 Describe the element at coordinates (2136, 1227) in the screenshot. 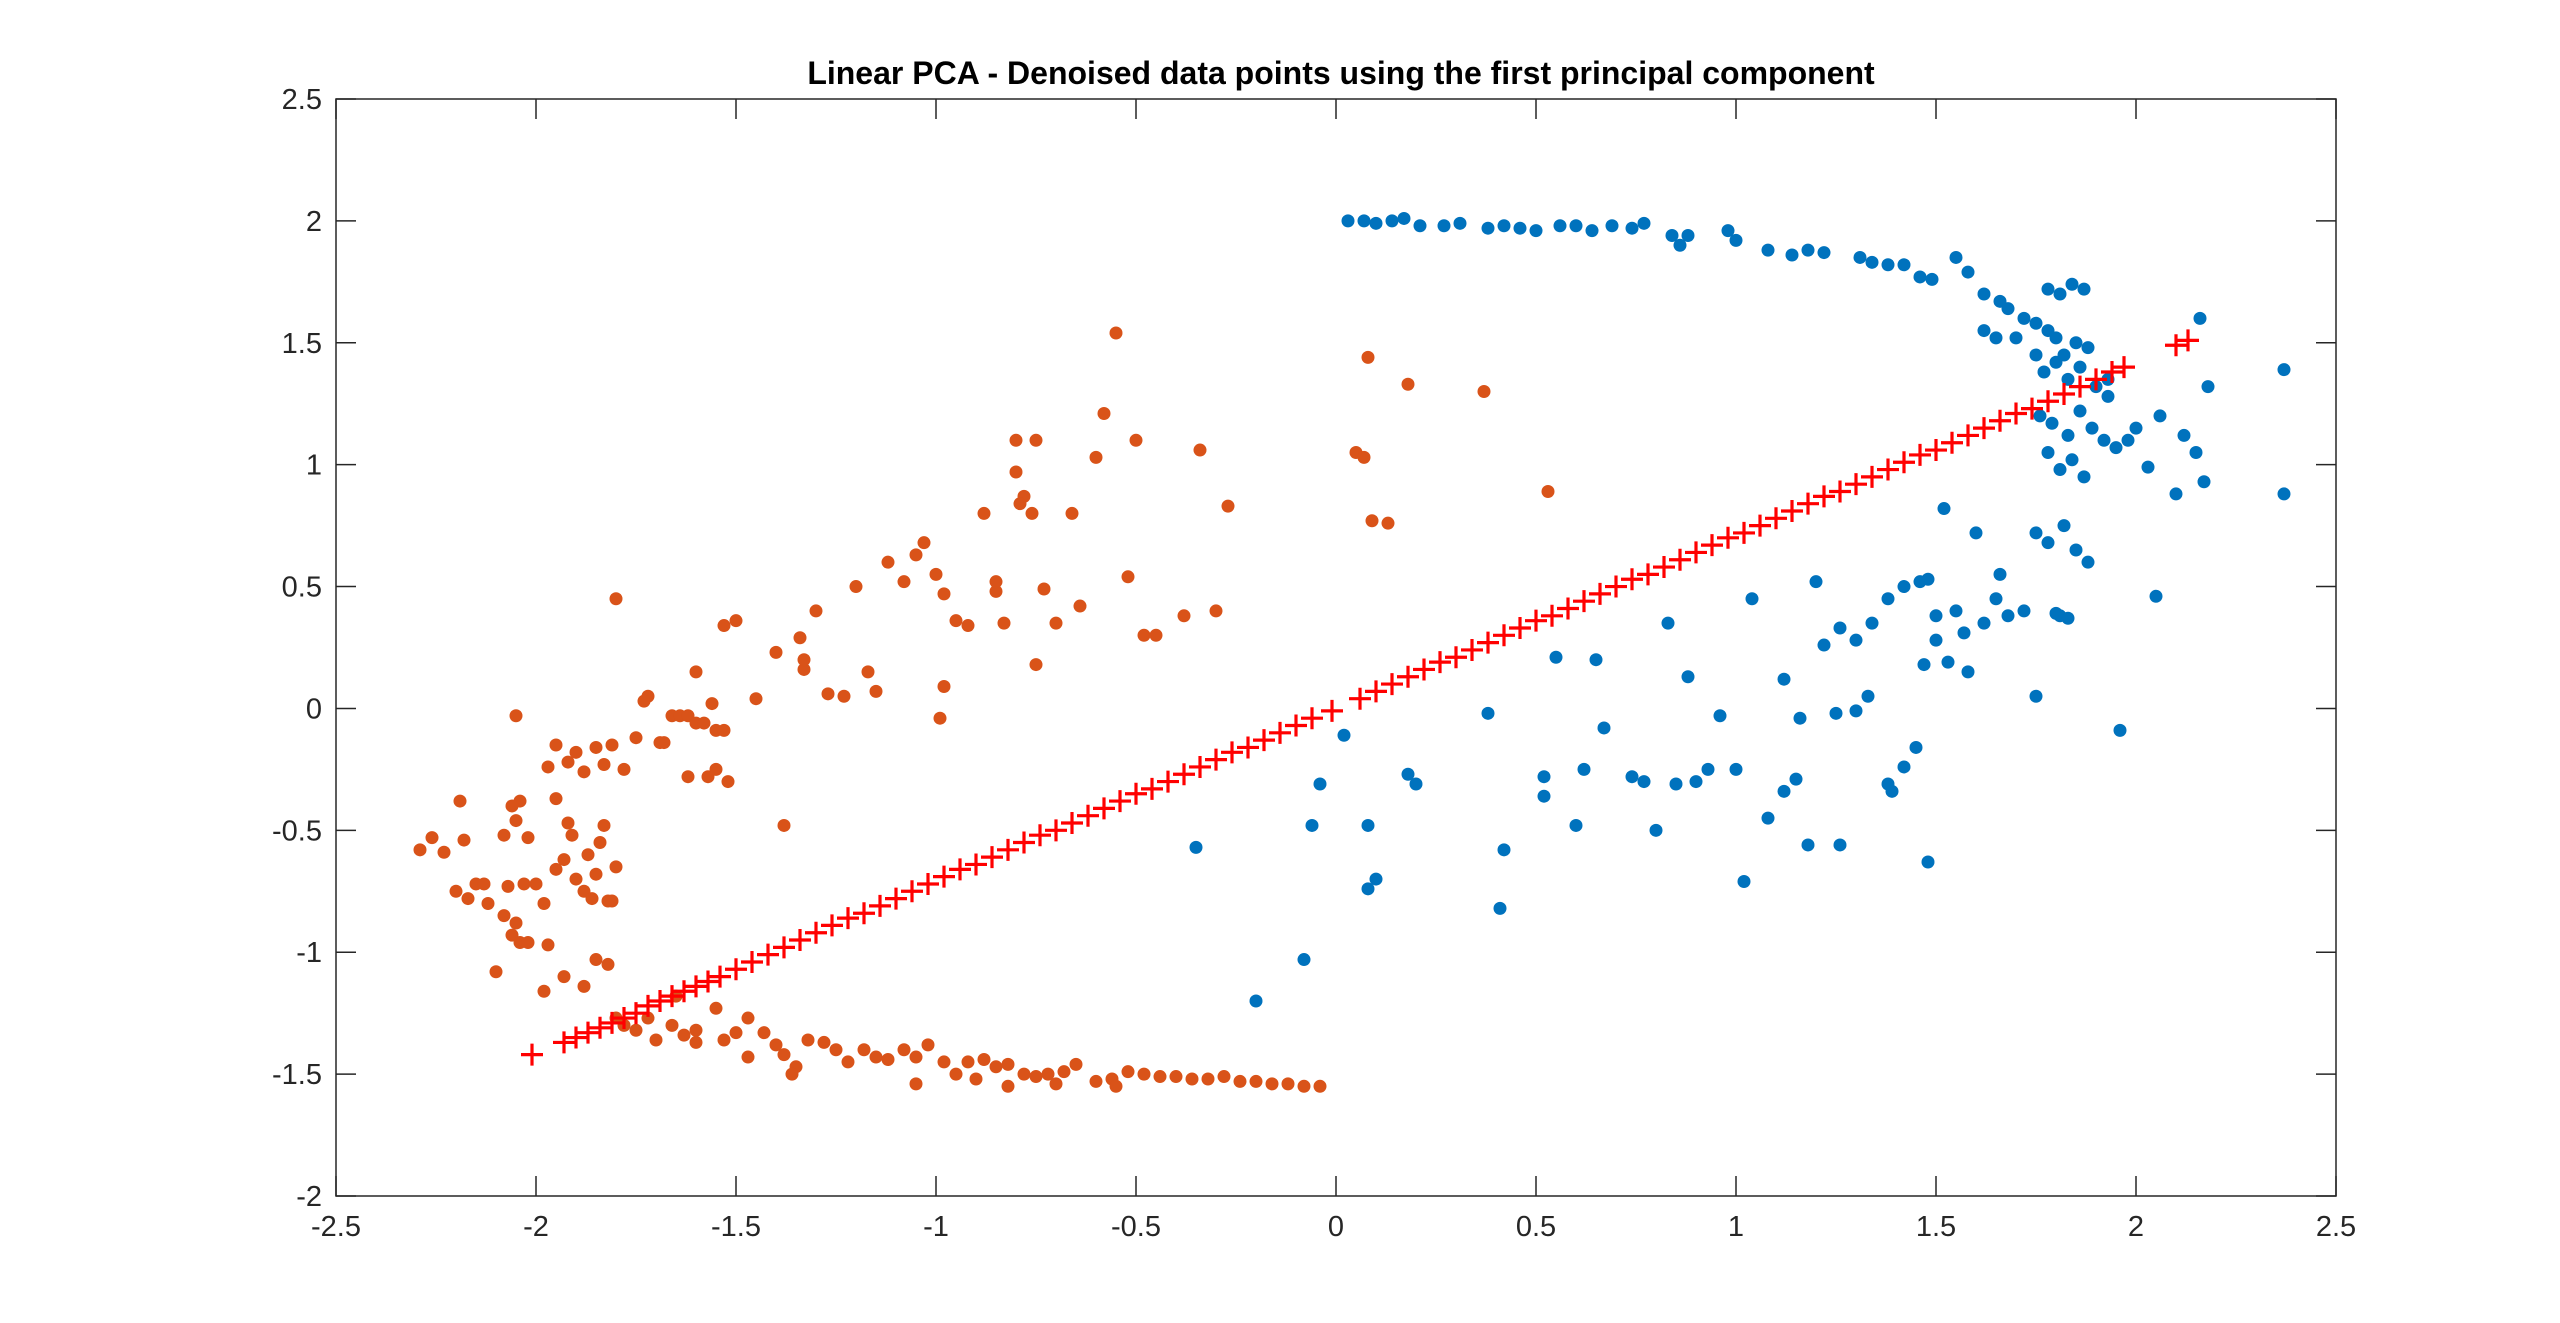

I see `x-tick-label: 2` at that location.